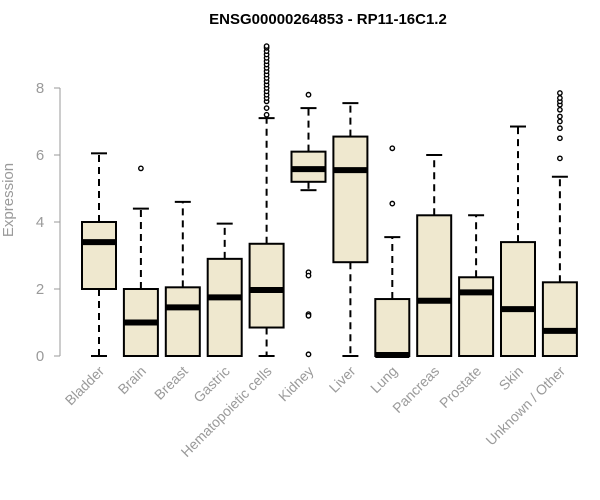  What do you see at coordinates (40, 88) in the screenshot?
I see `y-tick-label: 8` at bounding box center [40, 88].